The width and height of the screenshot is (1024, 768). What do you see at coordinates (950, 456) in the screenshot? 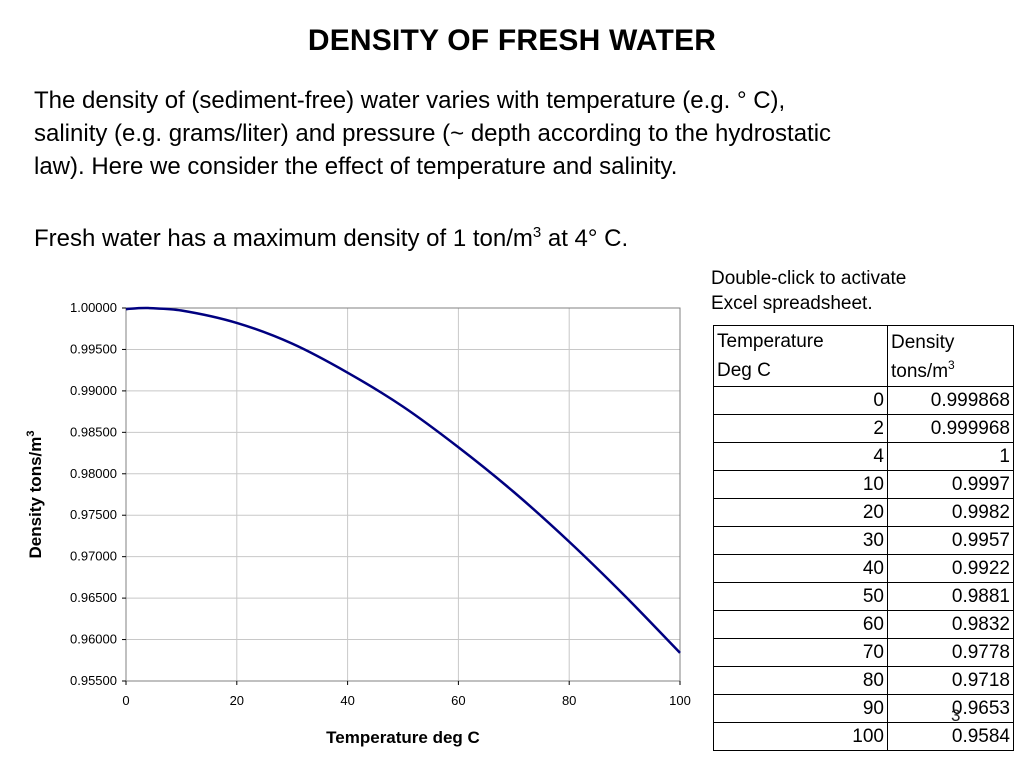
I see `density-cell: 1` at bounding box center [950, 456].